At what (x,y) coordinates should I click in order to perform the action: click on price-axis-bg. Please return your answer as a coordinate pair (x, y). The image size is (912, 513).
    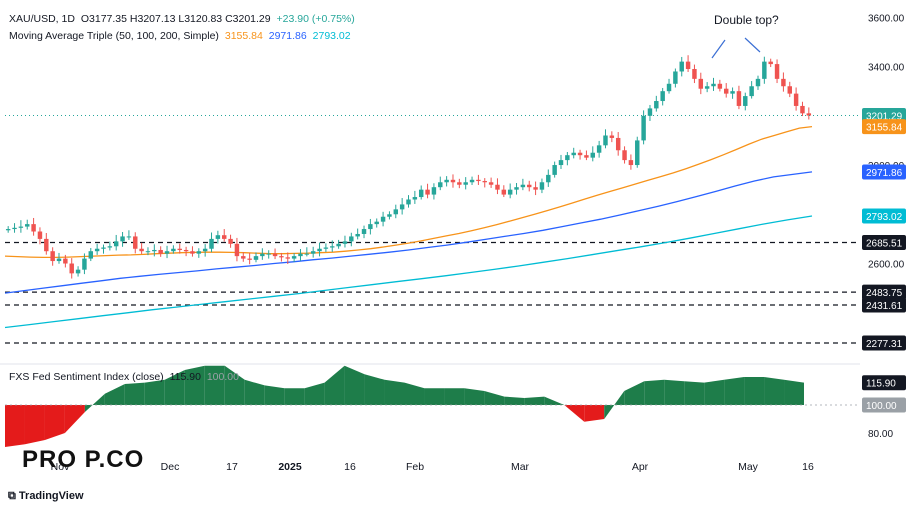
    Looking at the image, I should click on (886, 256).